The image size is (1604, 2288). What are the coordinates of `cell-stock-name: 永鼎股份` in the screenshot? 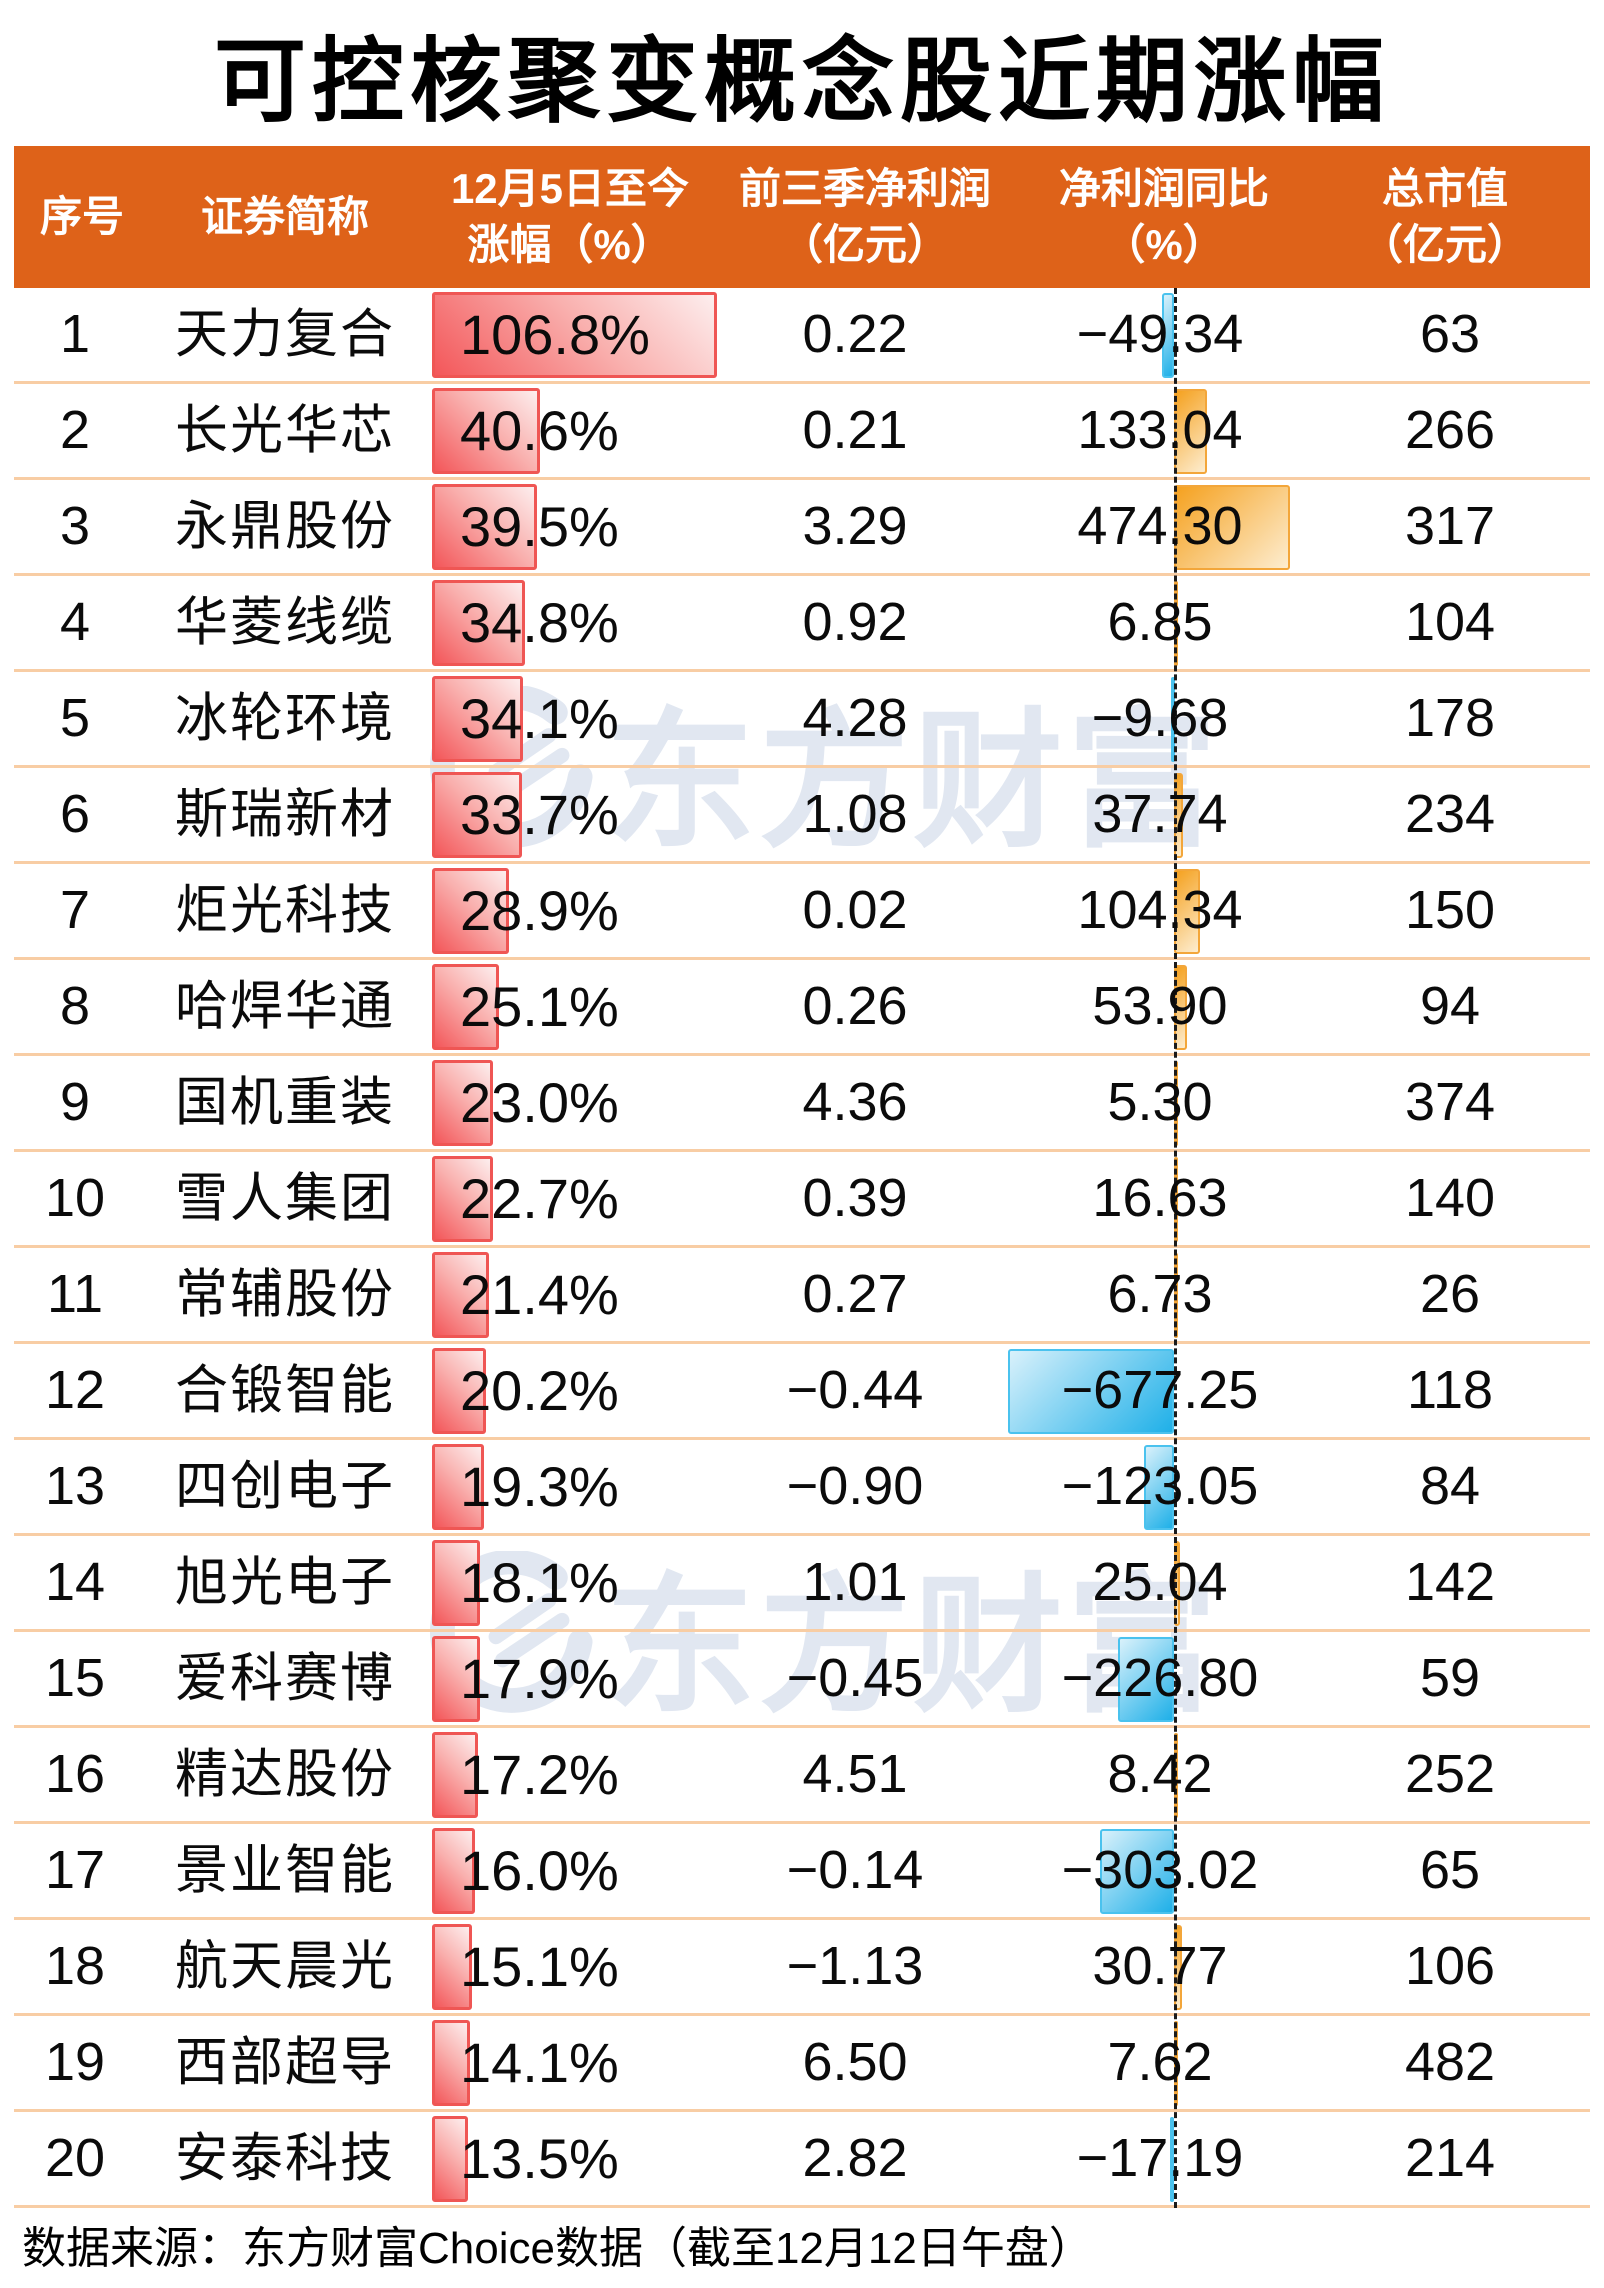 It's located at (285, 526).